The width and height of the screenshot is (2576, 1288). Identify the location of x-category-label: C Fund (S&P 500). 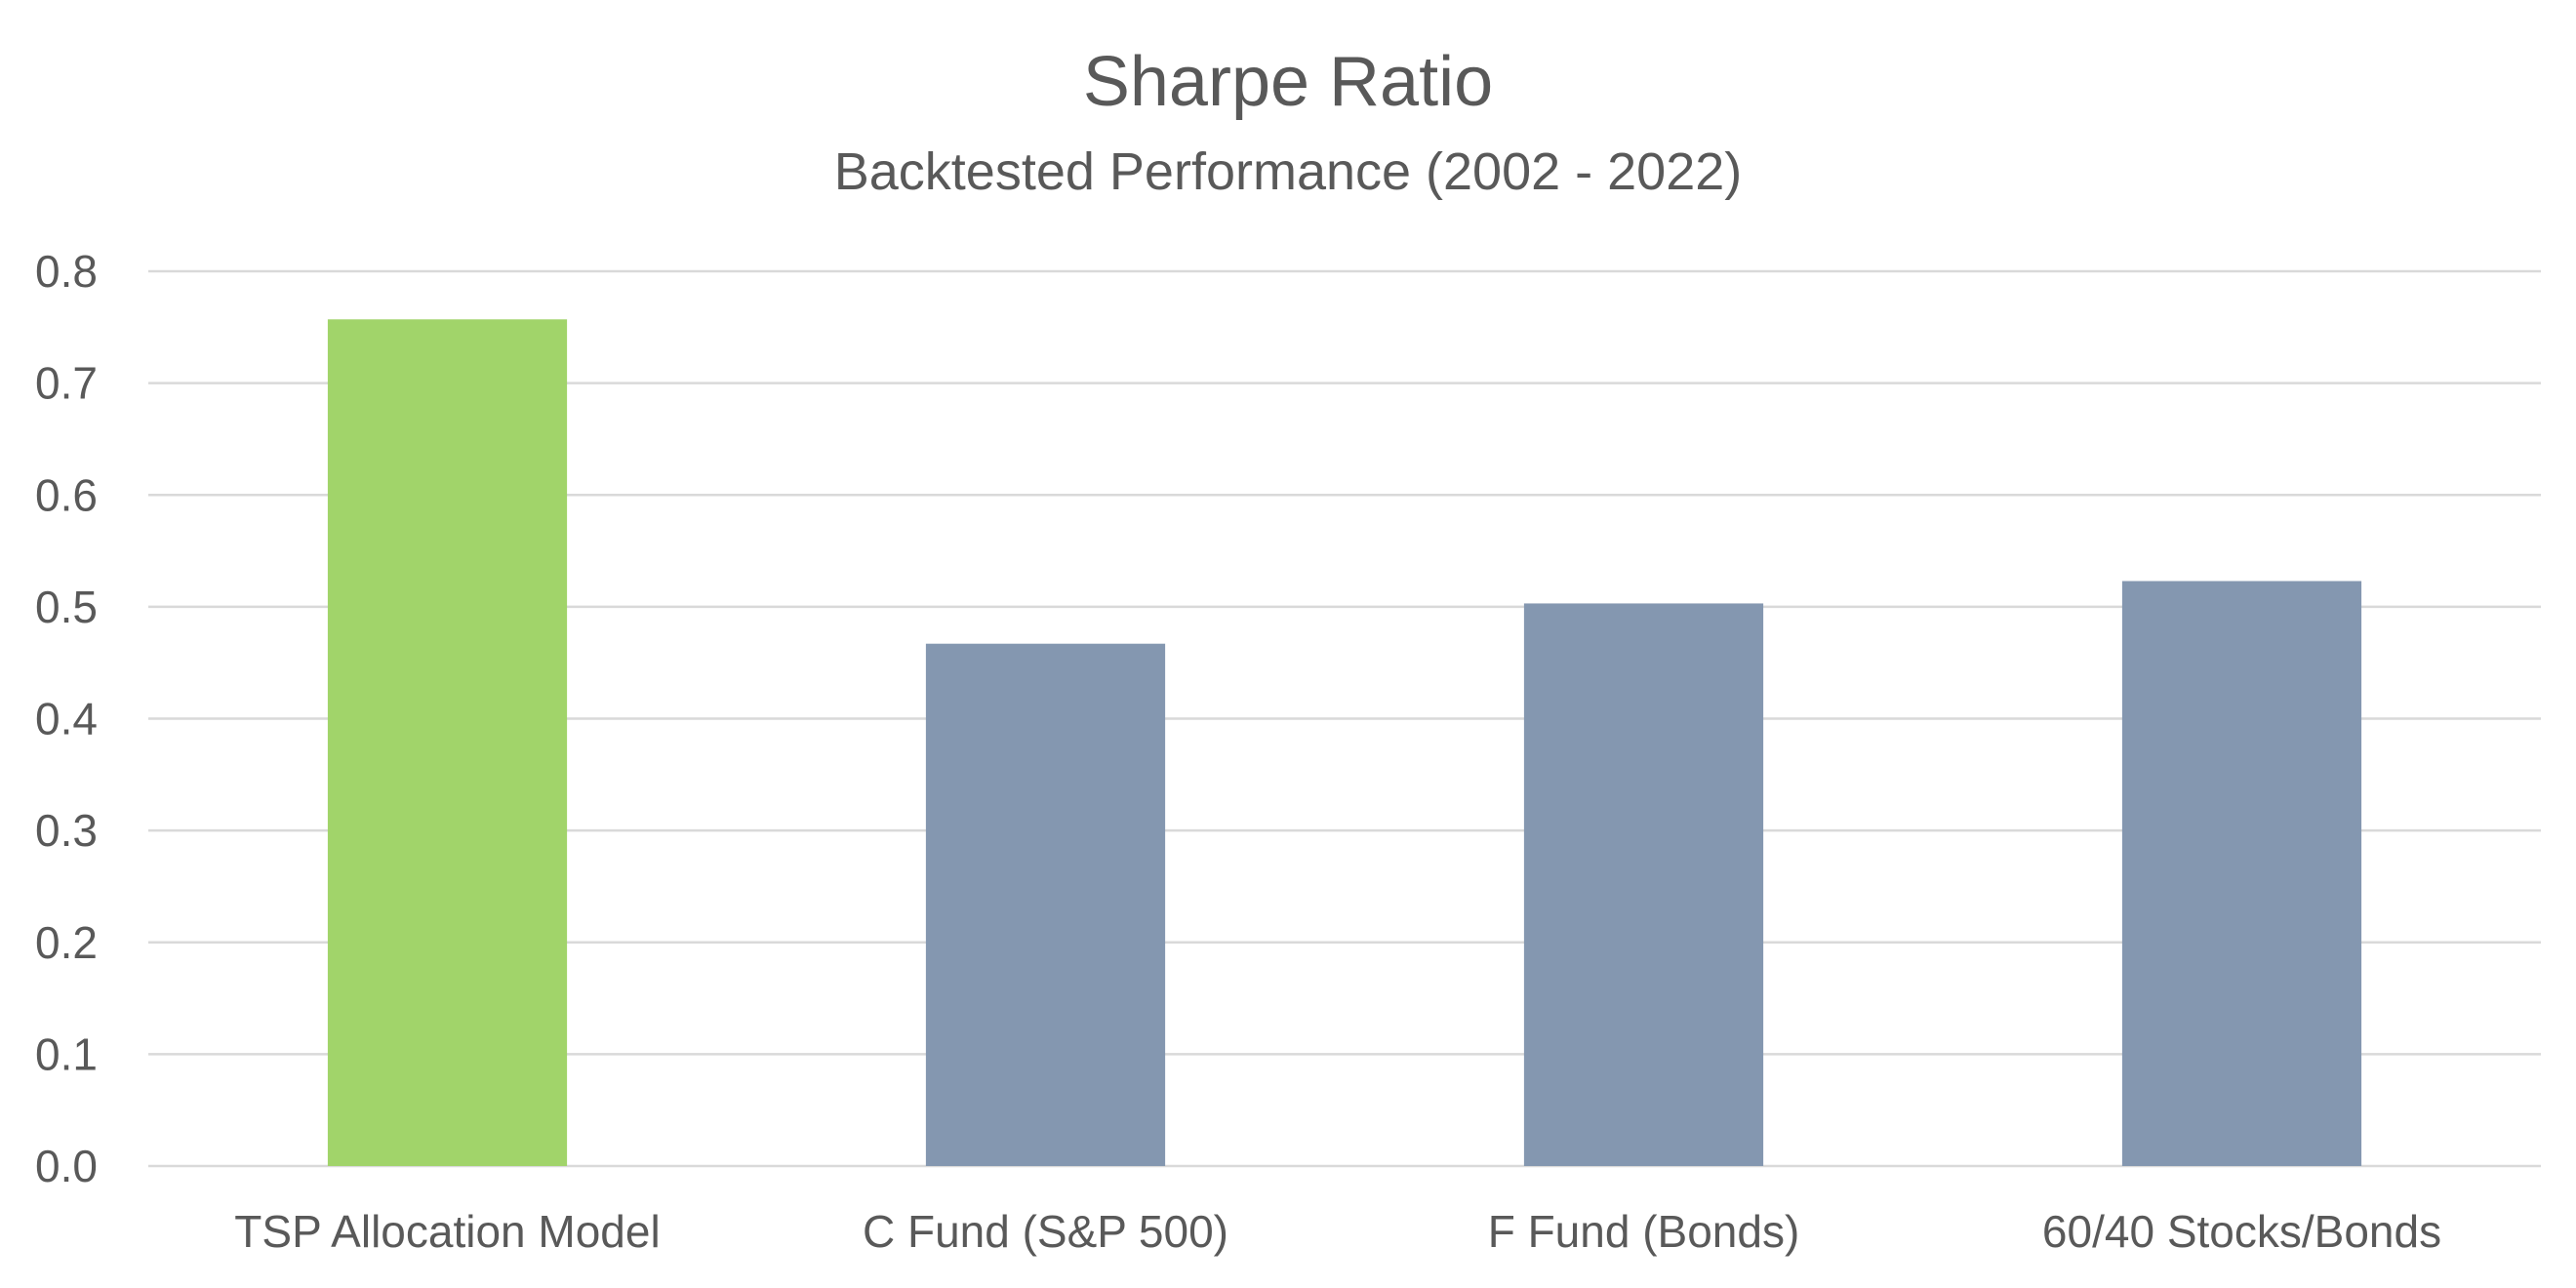
(1045, 1231).